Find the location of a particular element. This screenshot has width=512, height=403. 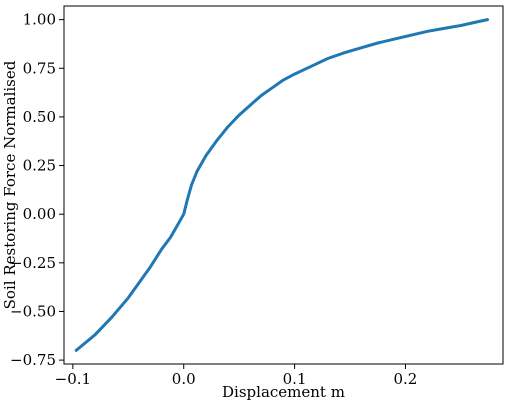

x-axis-label: Displacement m is located at coordinates (283, 392).